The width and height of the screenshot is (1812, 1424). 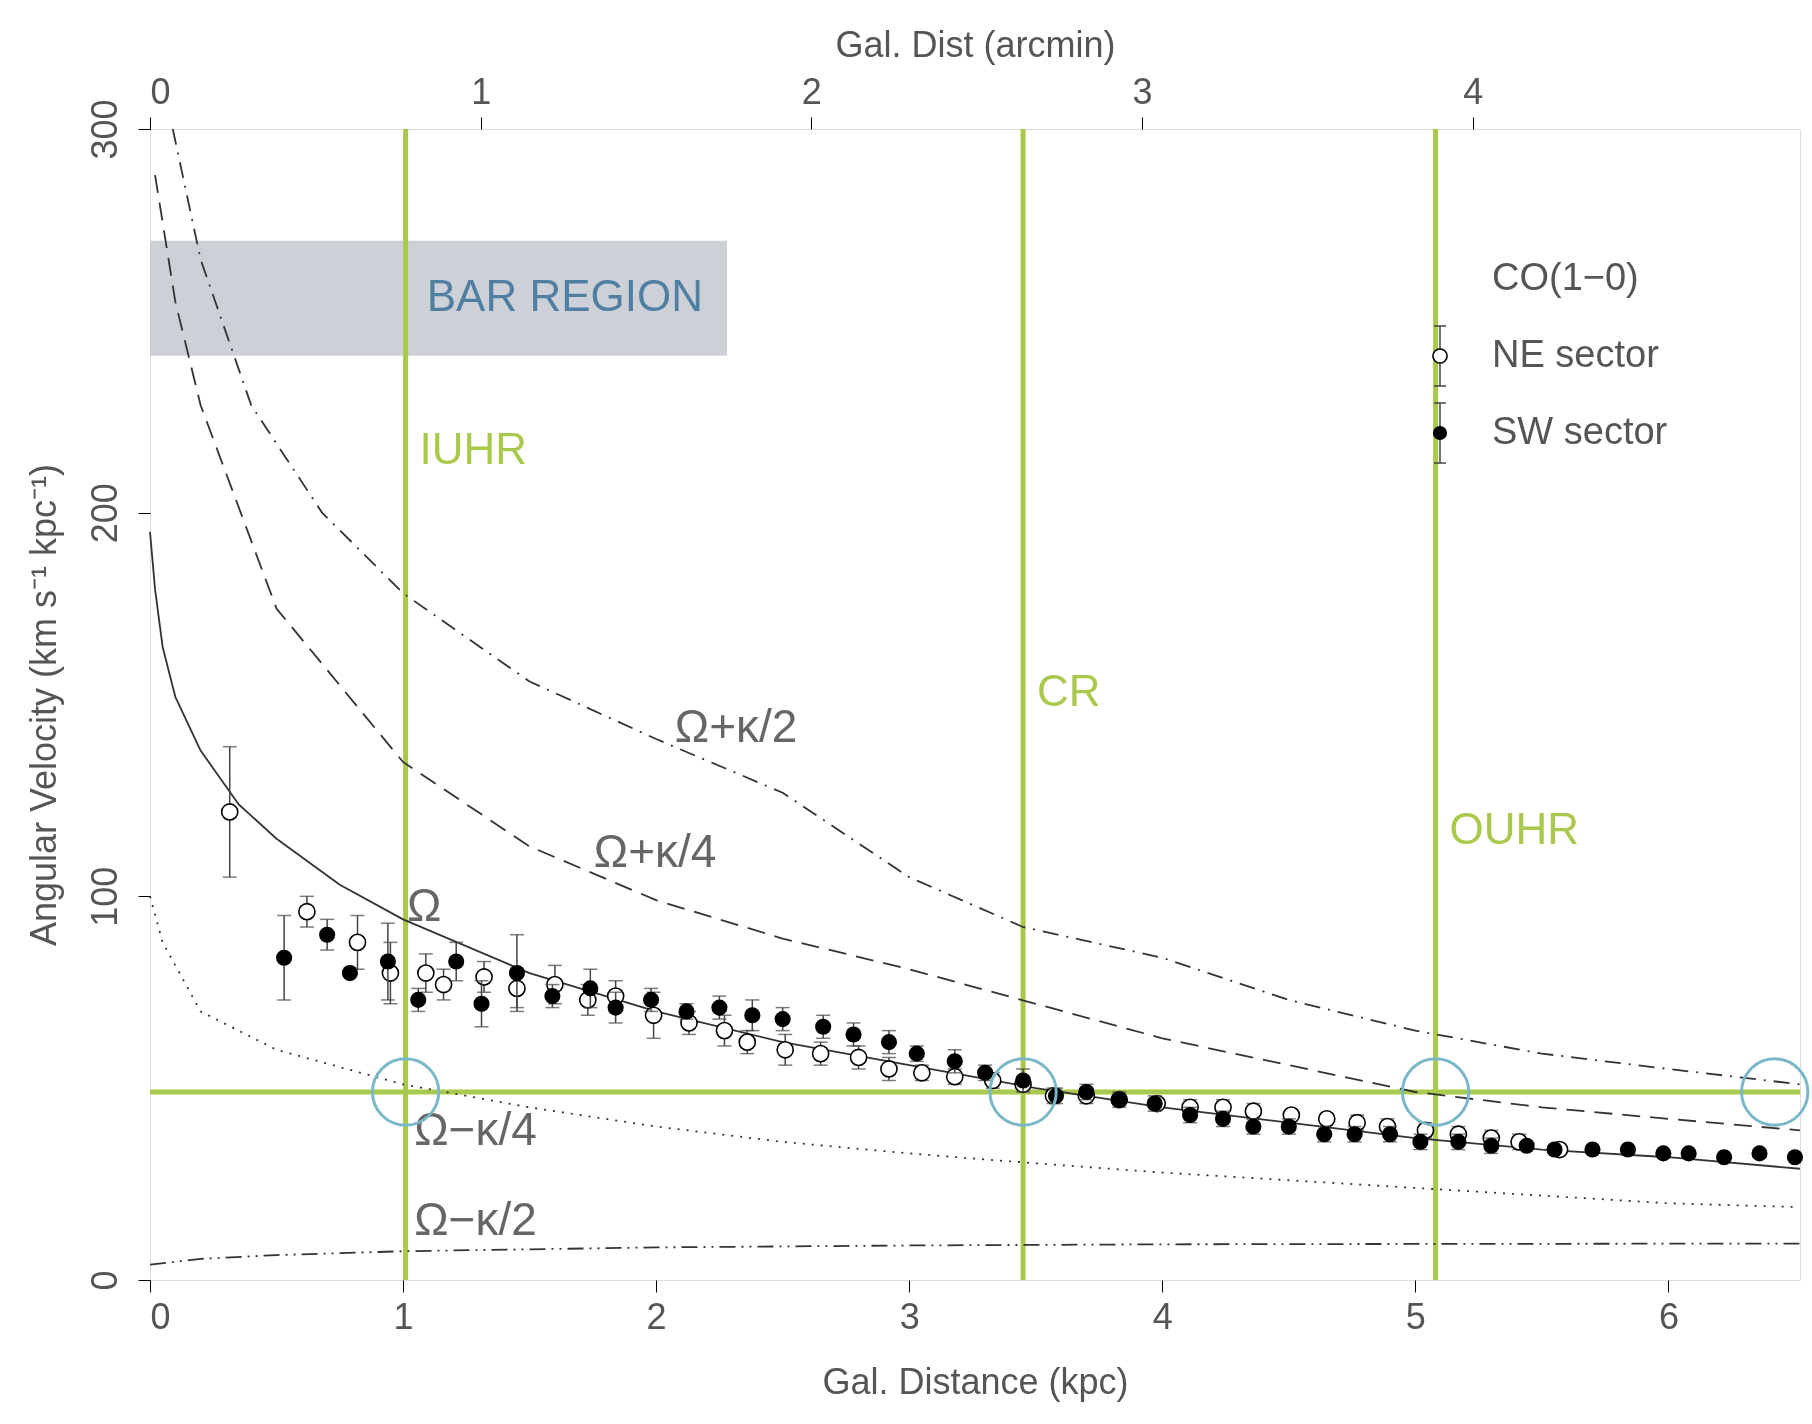 I want to click on y-axis-title: Angular Velocity (km s⁻¹ kpc⁻¹), so click(x=43, y=705).